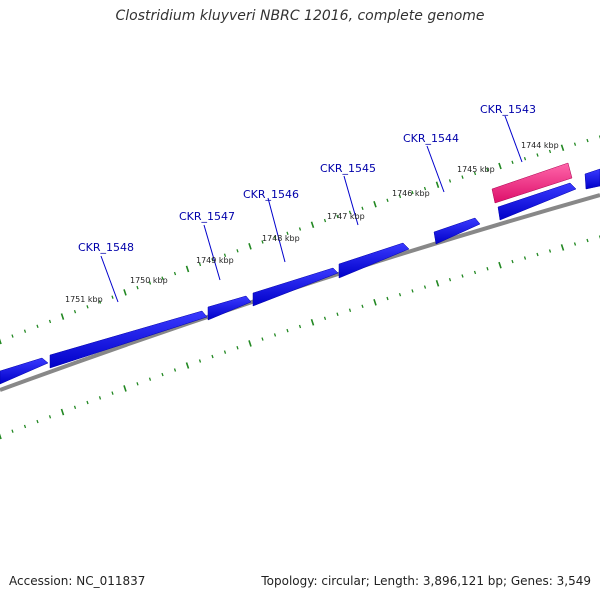 The image size is (600, 600). Describe the element at coordinates (271, 194) in the screenshot. I see `gene-label-ckr-1546: CKR_1546` at that location.